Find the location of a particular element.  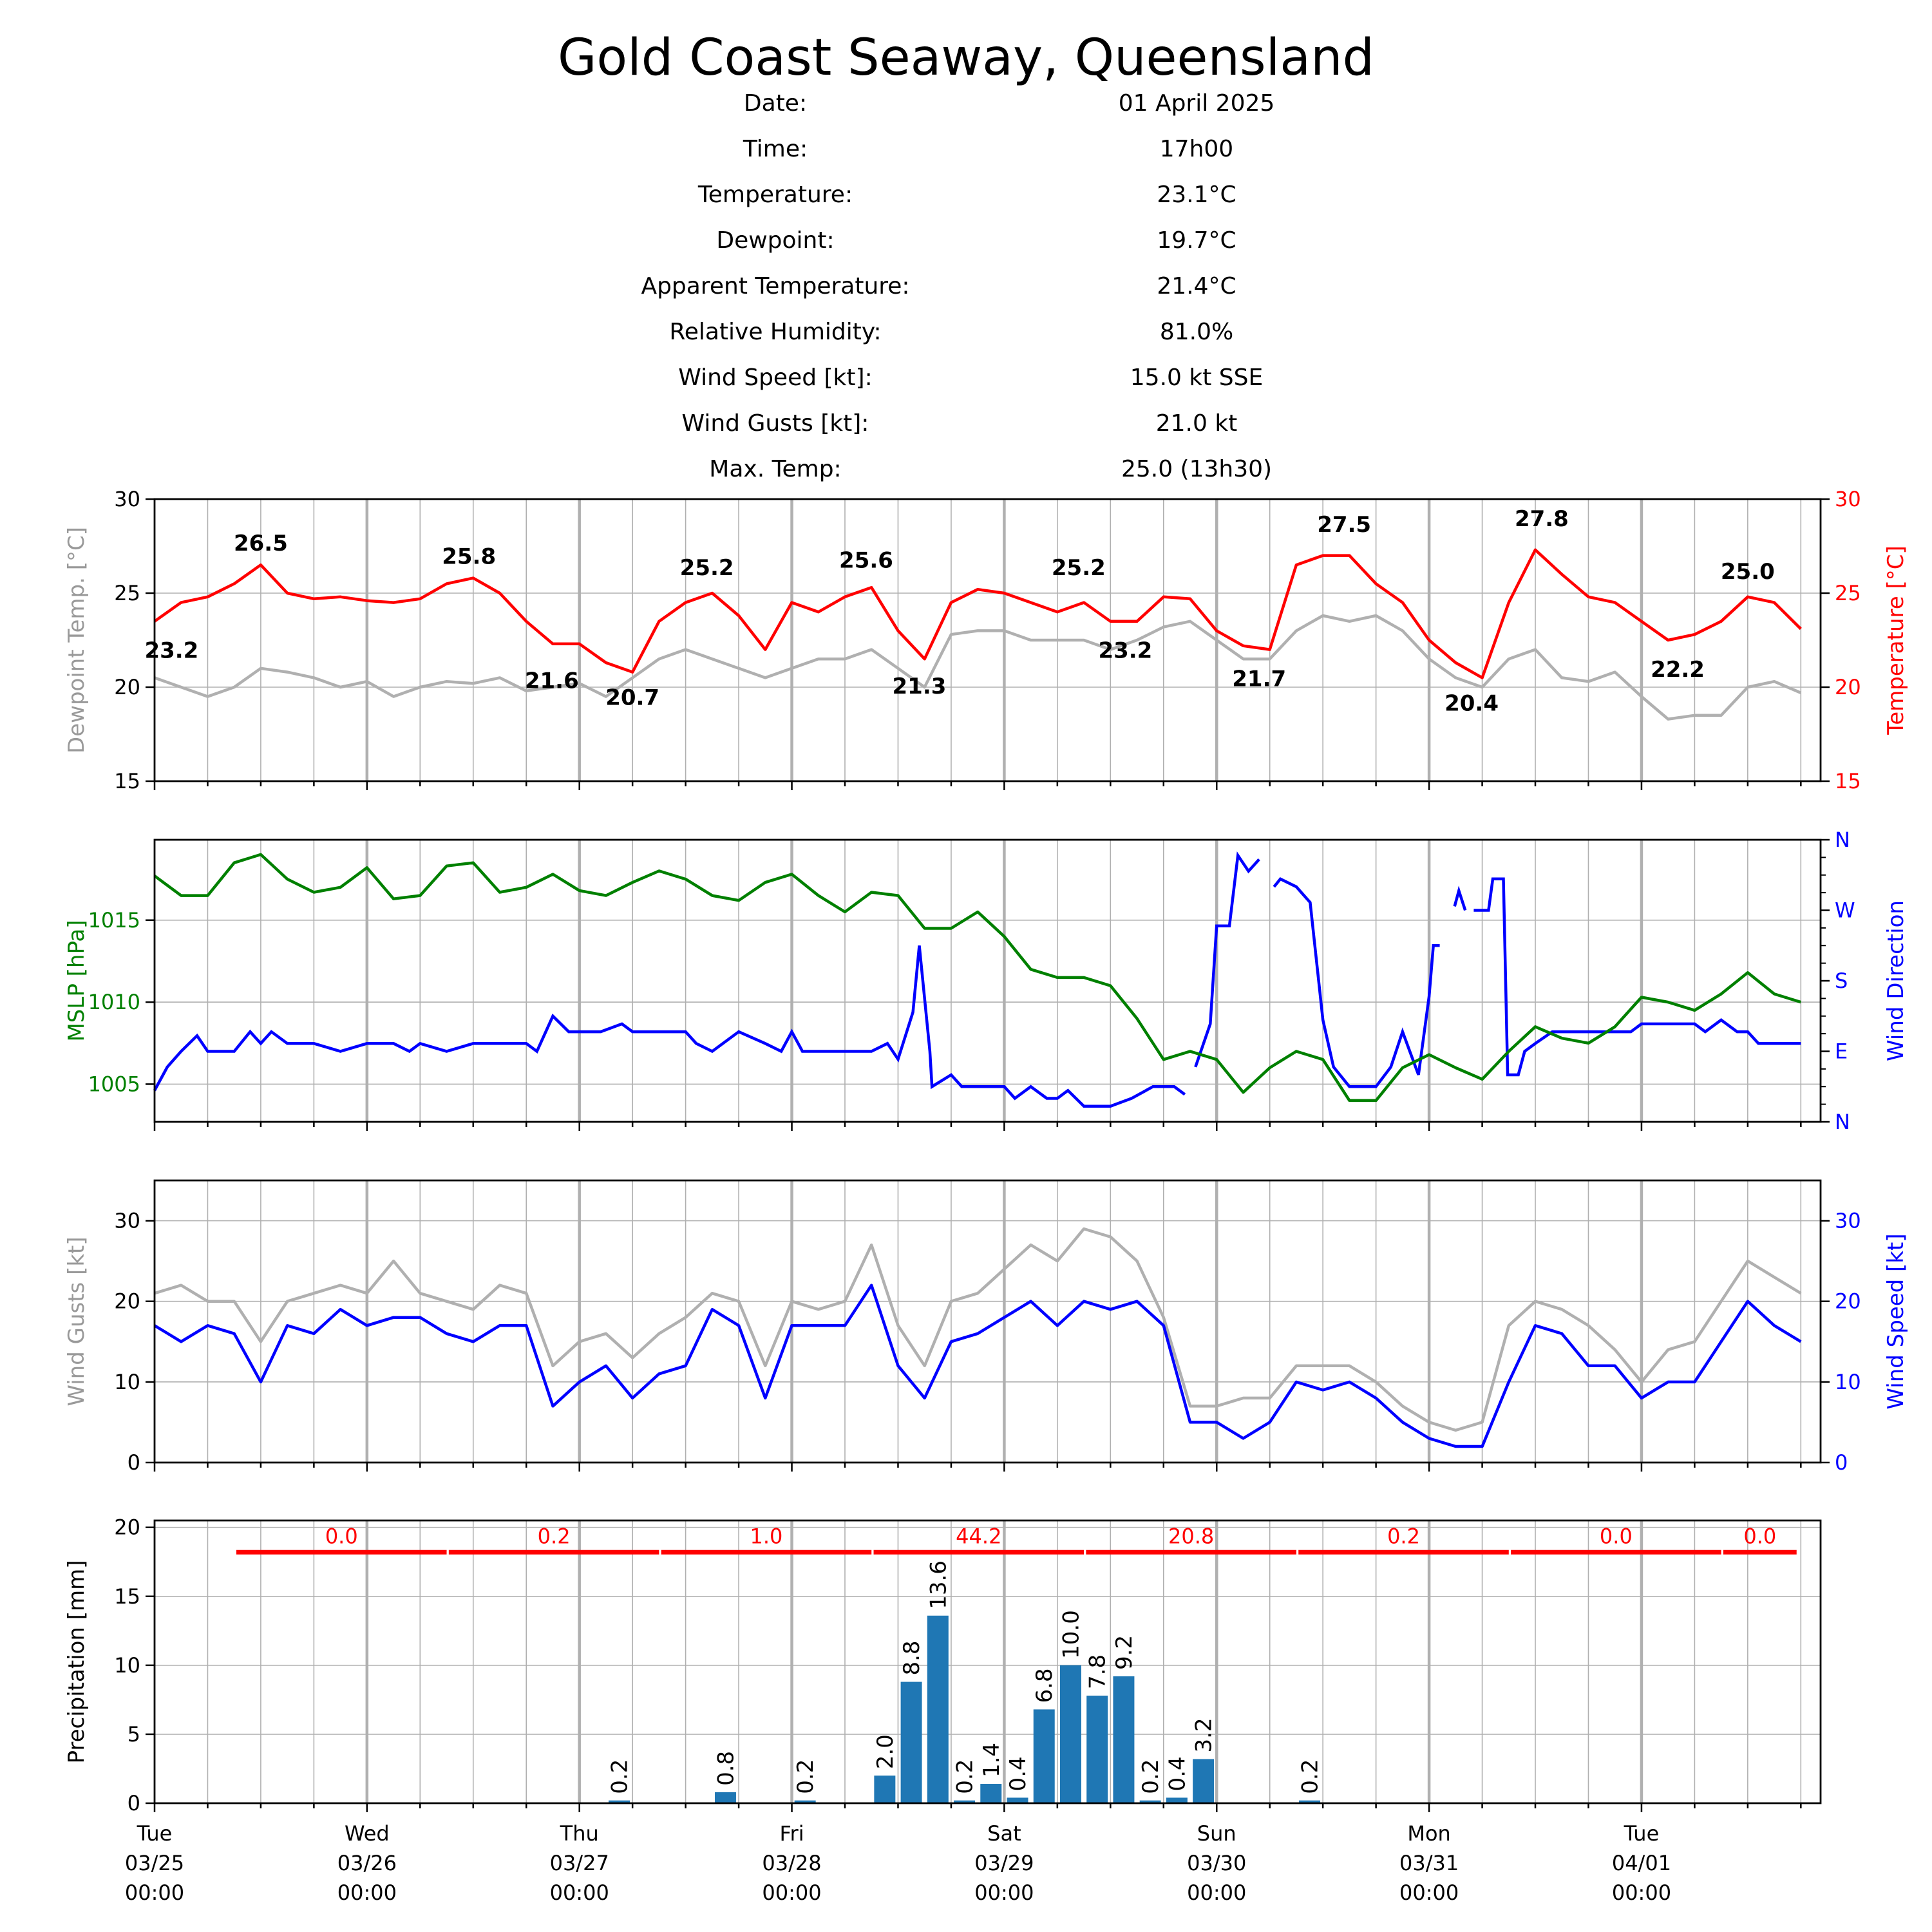

temperature-annotation: 26.5 is located at coordinates (261, 543).